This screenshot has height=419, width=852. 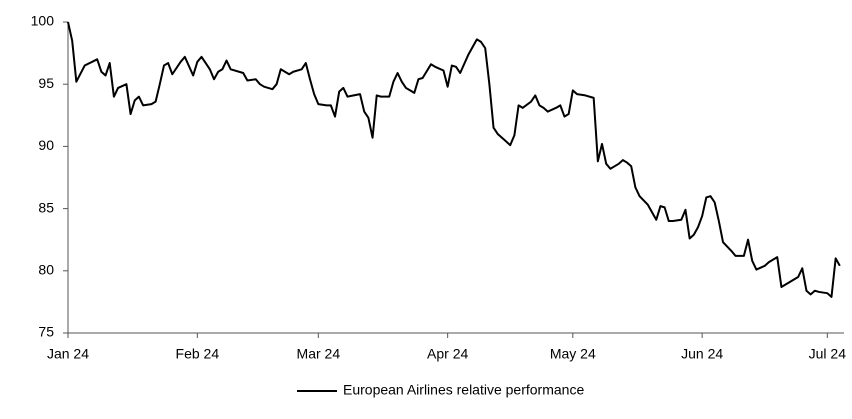 What do you see at coordinates (68, 354) in the screenshot?
I see `x-tick-label: Jan 24` at bounding box center [68, 354].